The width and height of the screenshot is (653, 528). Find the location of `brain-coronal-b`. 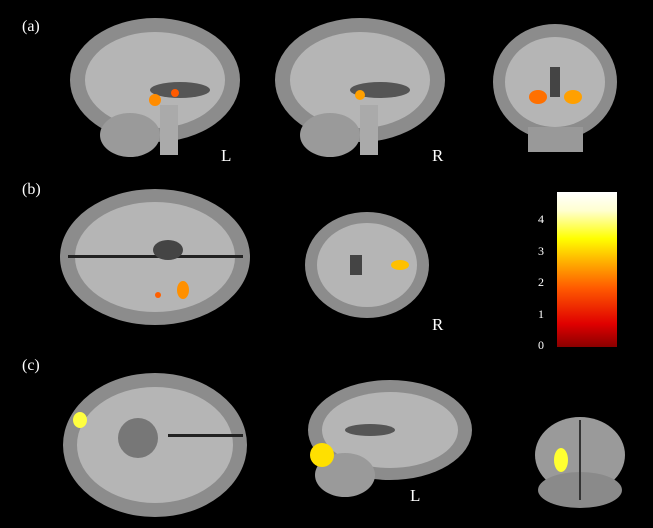

brain-coronal-b is located at coordinates (367, 265).